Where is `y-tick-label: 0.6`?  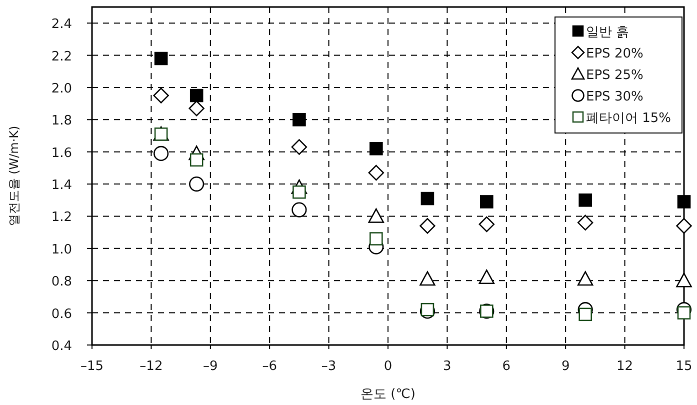
y-tick-label: 0.6 is located at coordinates (61, 314).